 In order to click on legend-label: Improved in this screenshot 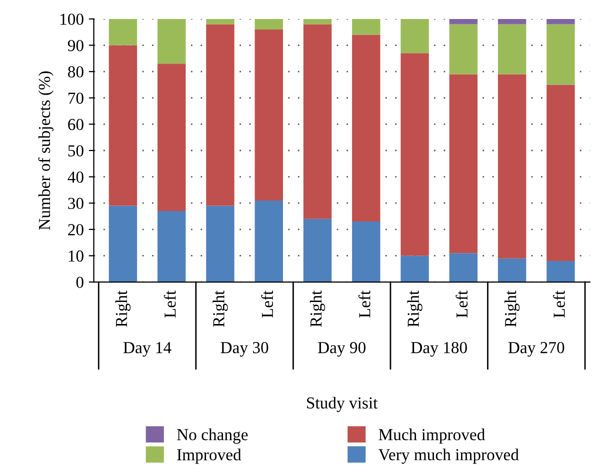, I will do `click(209, 456)`.